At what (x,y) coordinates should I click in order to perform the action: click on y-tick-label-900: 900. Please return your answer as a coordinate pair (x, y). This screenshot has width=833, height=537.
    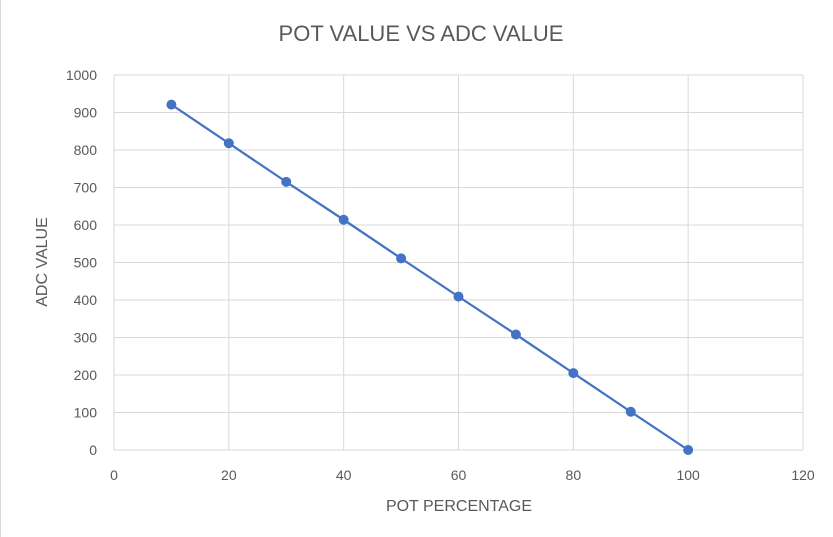
    Looking at the image, I should click on (86, 113).